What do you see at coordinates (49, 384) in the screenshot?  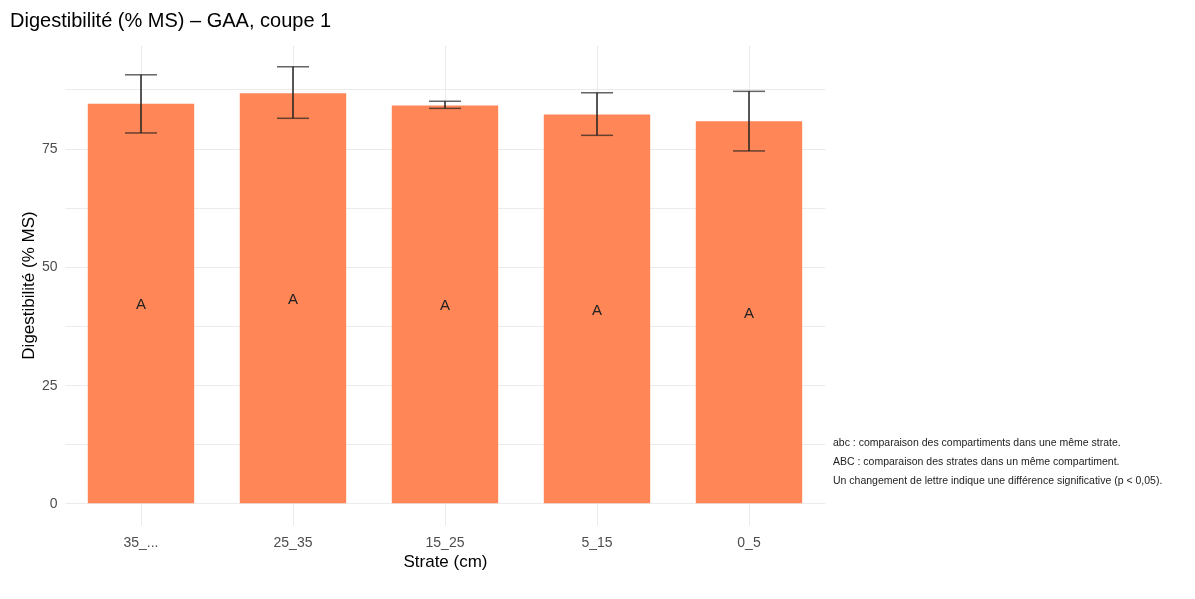 I see `y-tick-label: 25` at bounding box center [49, 384].